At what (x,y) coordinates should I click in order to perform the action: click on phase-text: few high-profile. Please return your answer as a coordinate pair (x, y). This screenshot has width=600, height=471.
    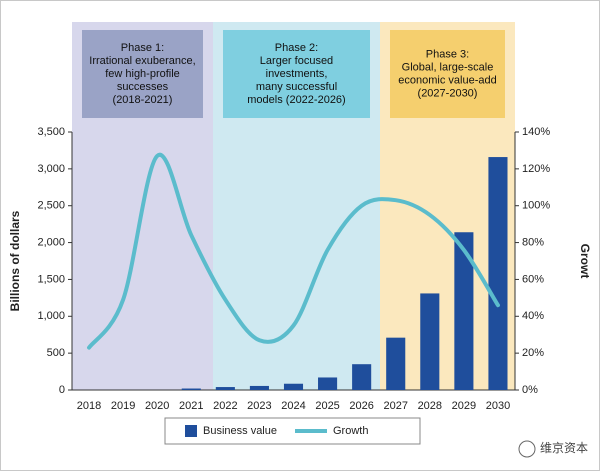
    Looking at the image, I should click on (142, 74).